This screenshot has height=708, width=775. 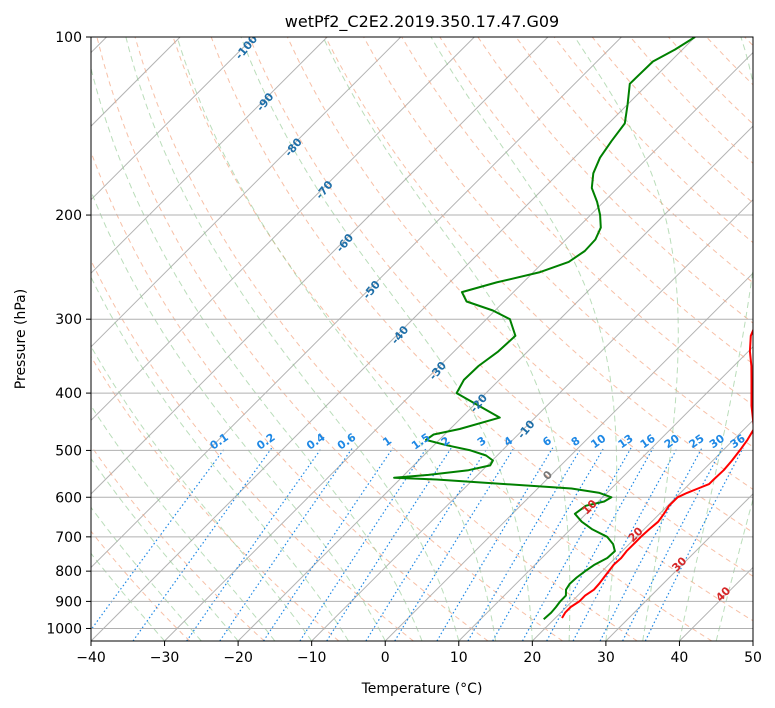 I want to click on mixing-ratio-label: 4, so click(x=509, y=441).